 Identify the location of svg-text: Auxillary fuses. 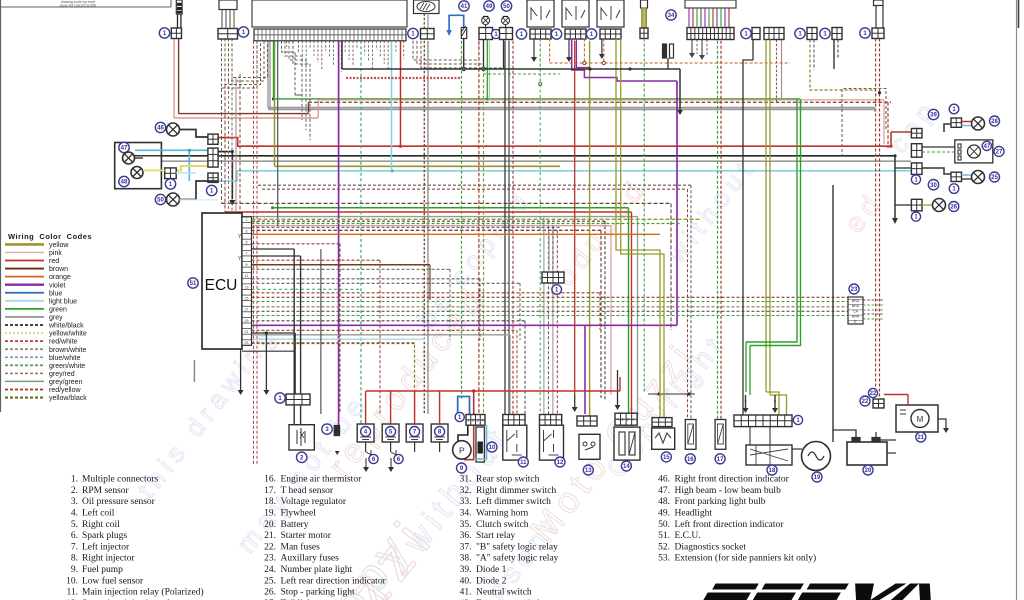
(310, 558).